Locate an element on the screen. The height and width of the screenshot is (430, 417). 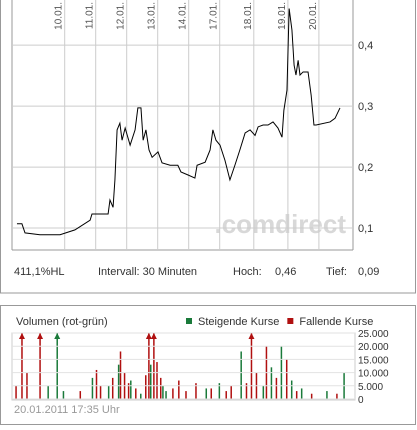
info-range: 411,1%HL is located at coordinates (39, 272).